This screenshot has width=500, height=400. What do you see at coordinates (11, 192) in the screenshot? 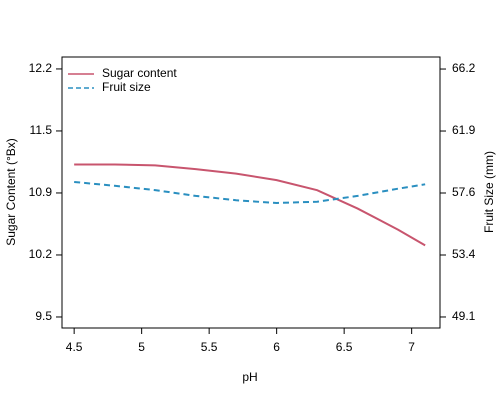
I see `y-axis-label: Sugar Content (°Bx)` at bounding box center [11, 192].